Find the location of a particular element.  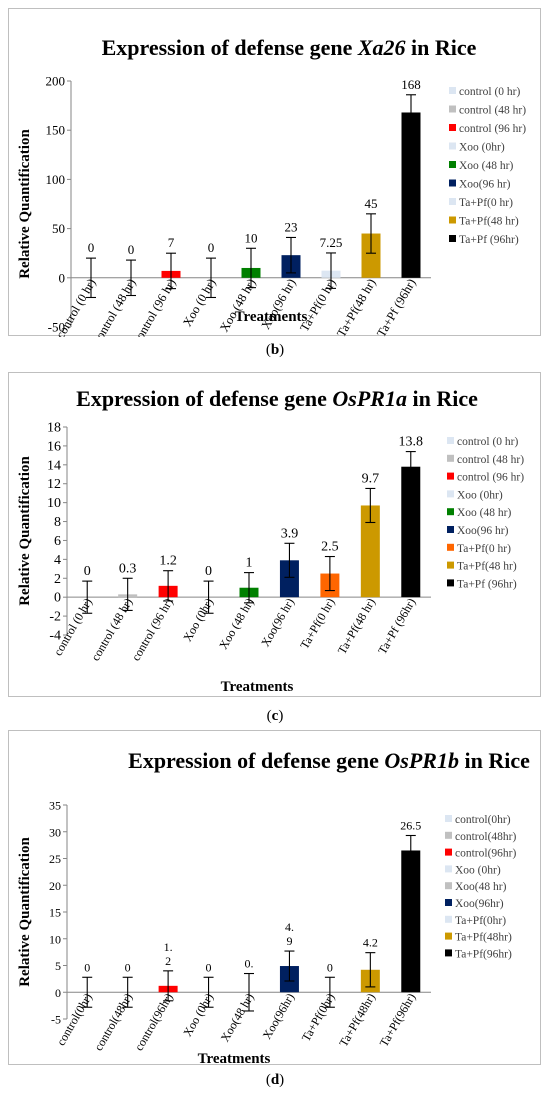

caption-c: (c) is located at coordinates (275, 716).